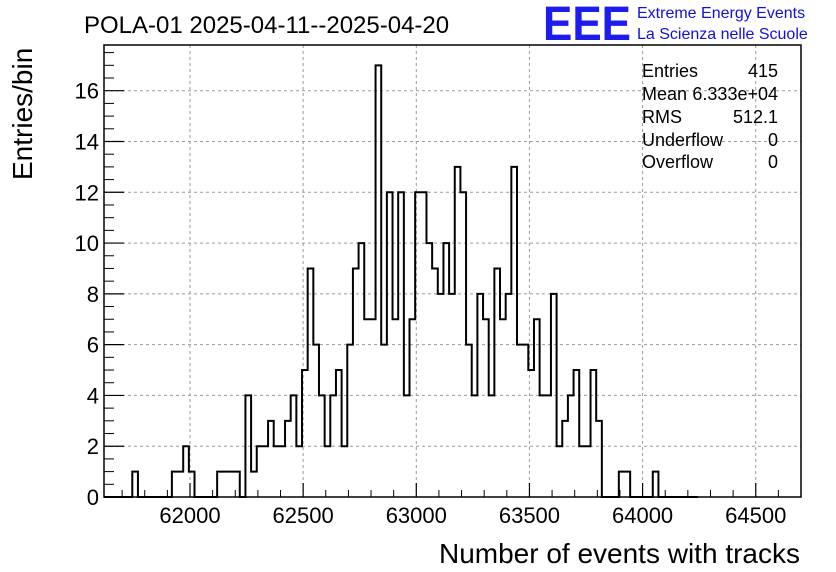 Image resolution: width=836 pixels, height=572 pixels. What do you see at coordinates (773, 162) in the screenshot?
I see `stat-overflow-value: 0` at bounding box center [773, 162].